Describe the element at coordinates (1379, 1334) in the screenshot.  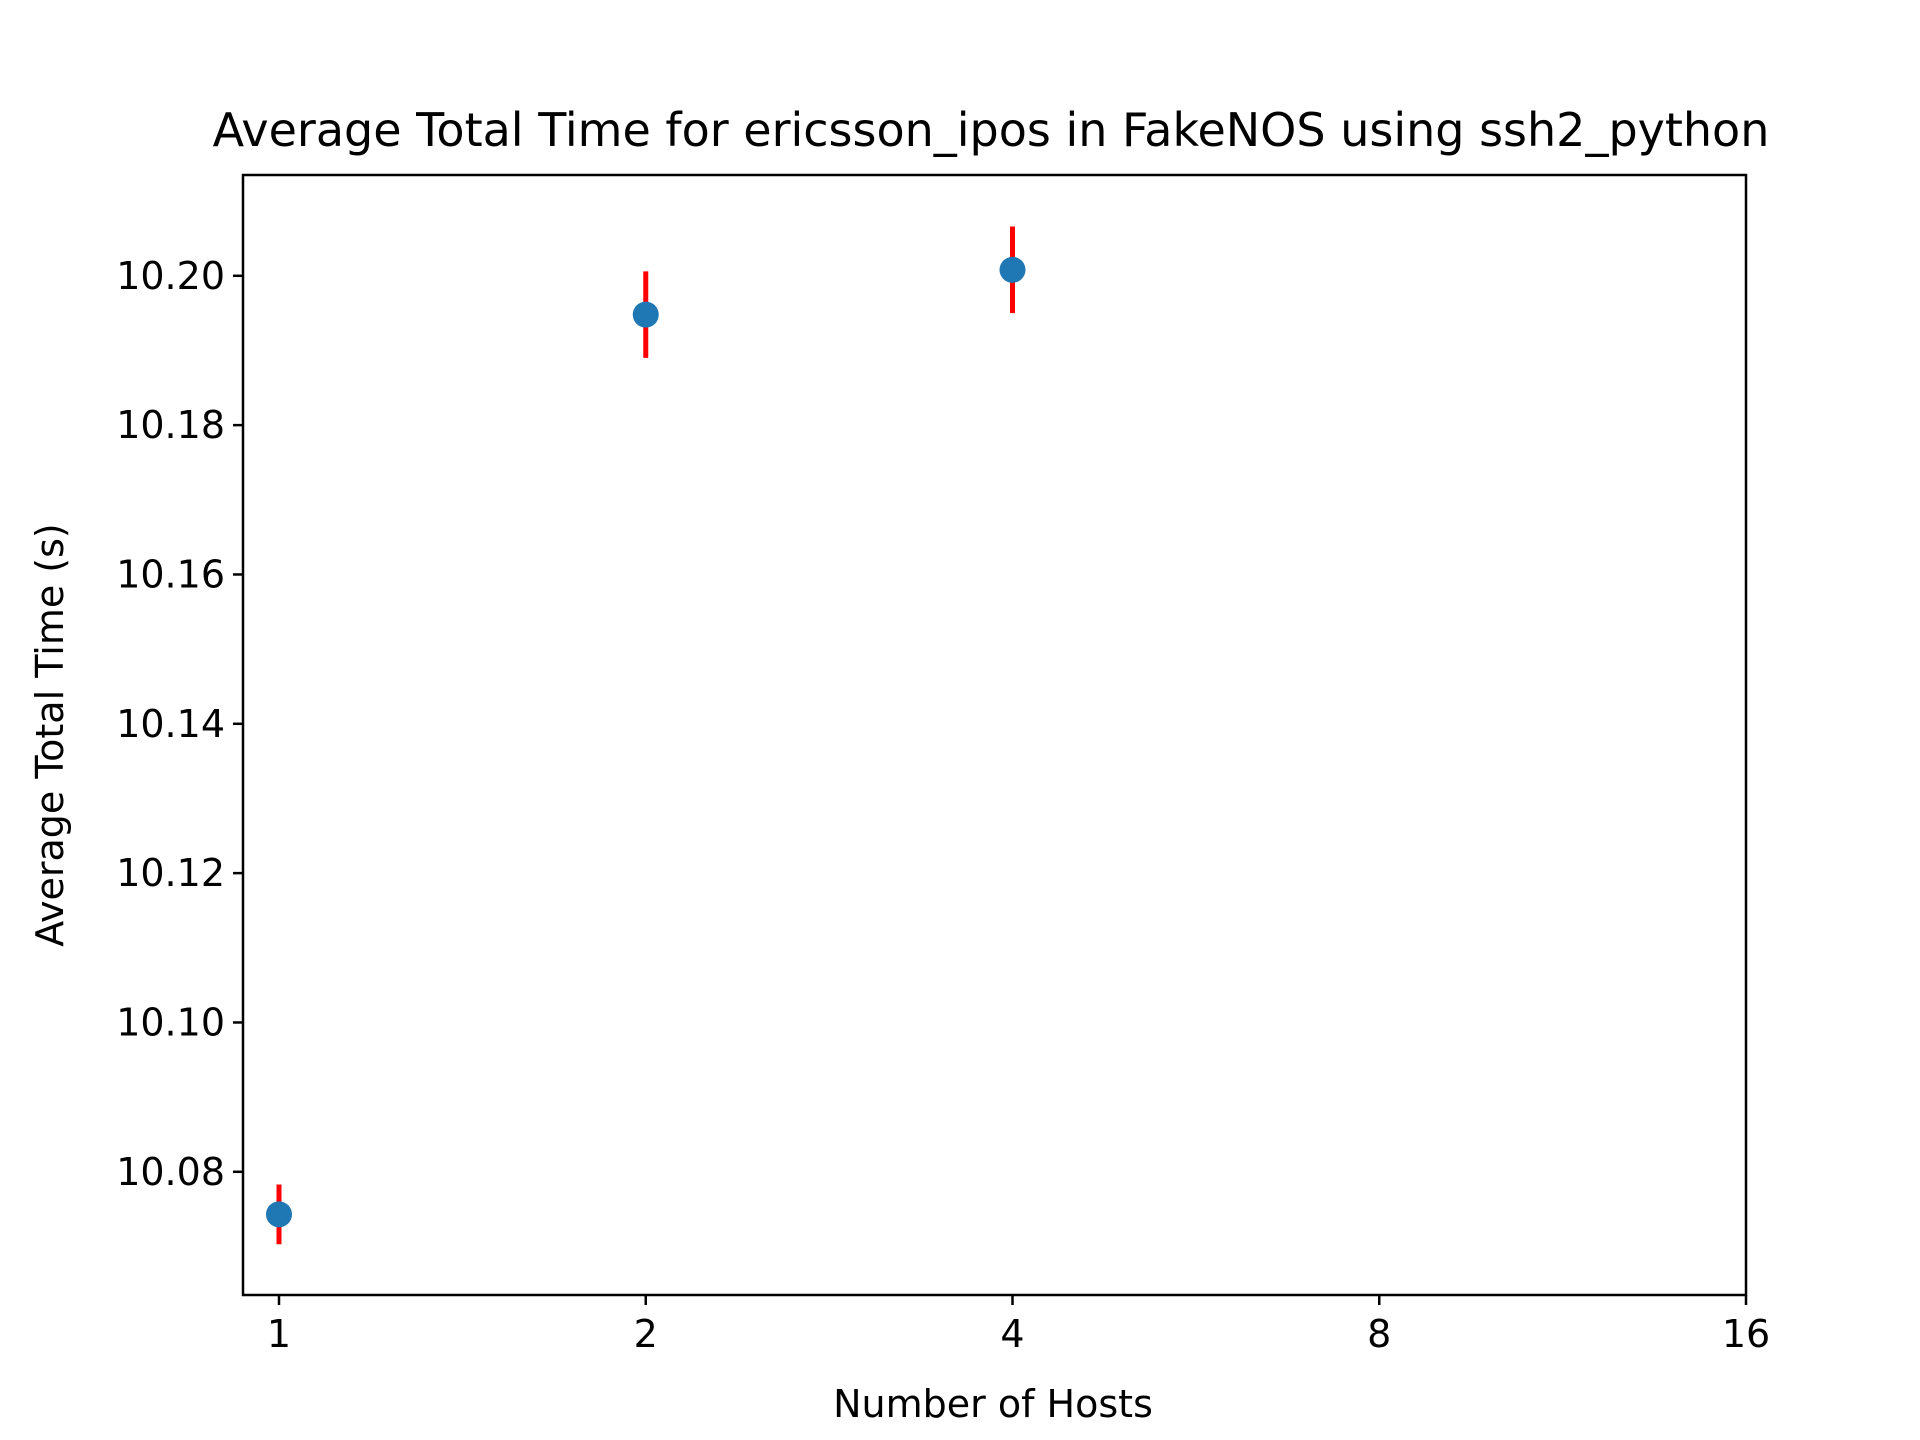
I see `x-tick-label: 8` at that location.